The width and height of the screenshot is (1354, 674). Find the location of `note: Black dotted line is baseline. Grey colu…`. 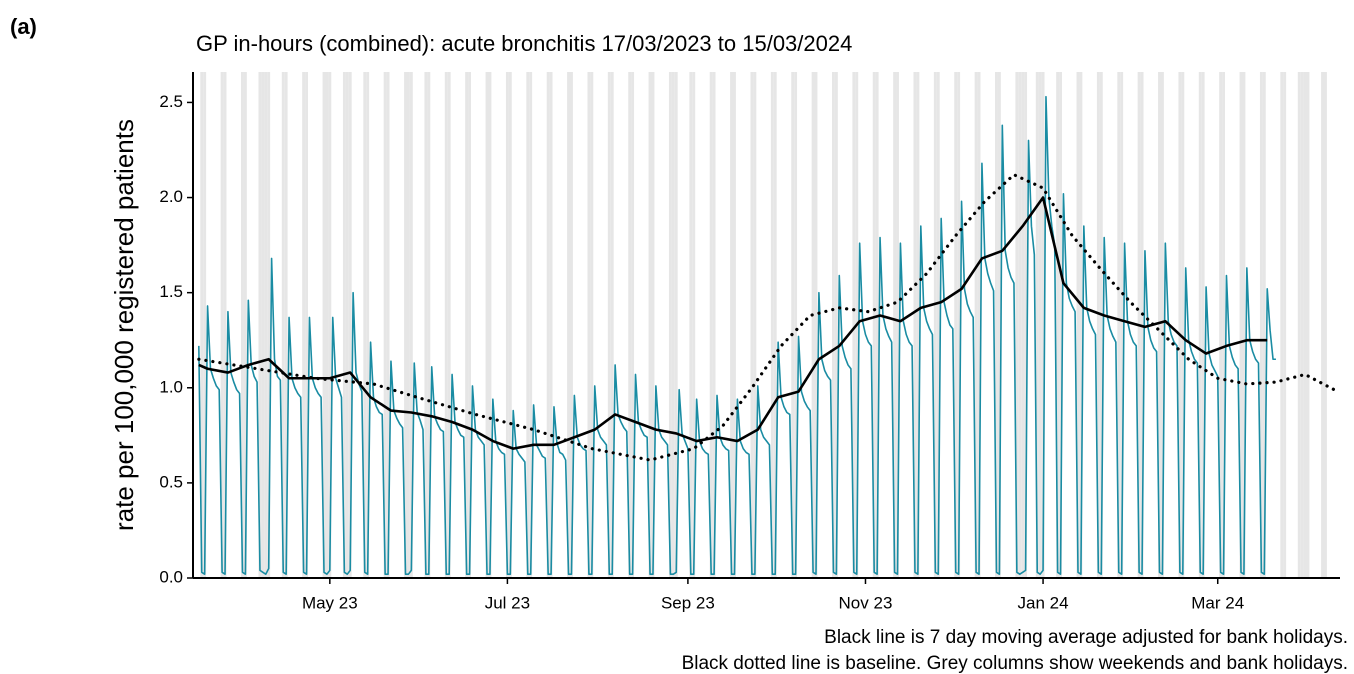

note: Black dotted line is baseline. Grey colu… is located at coordinates (1015, 663).